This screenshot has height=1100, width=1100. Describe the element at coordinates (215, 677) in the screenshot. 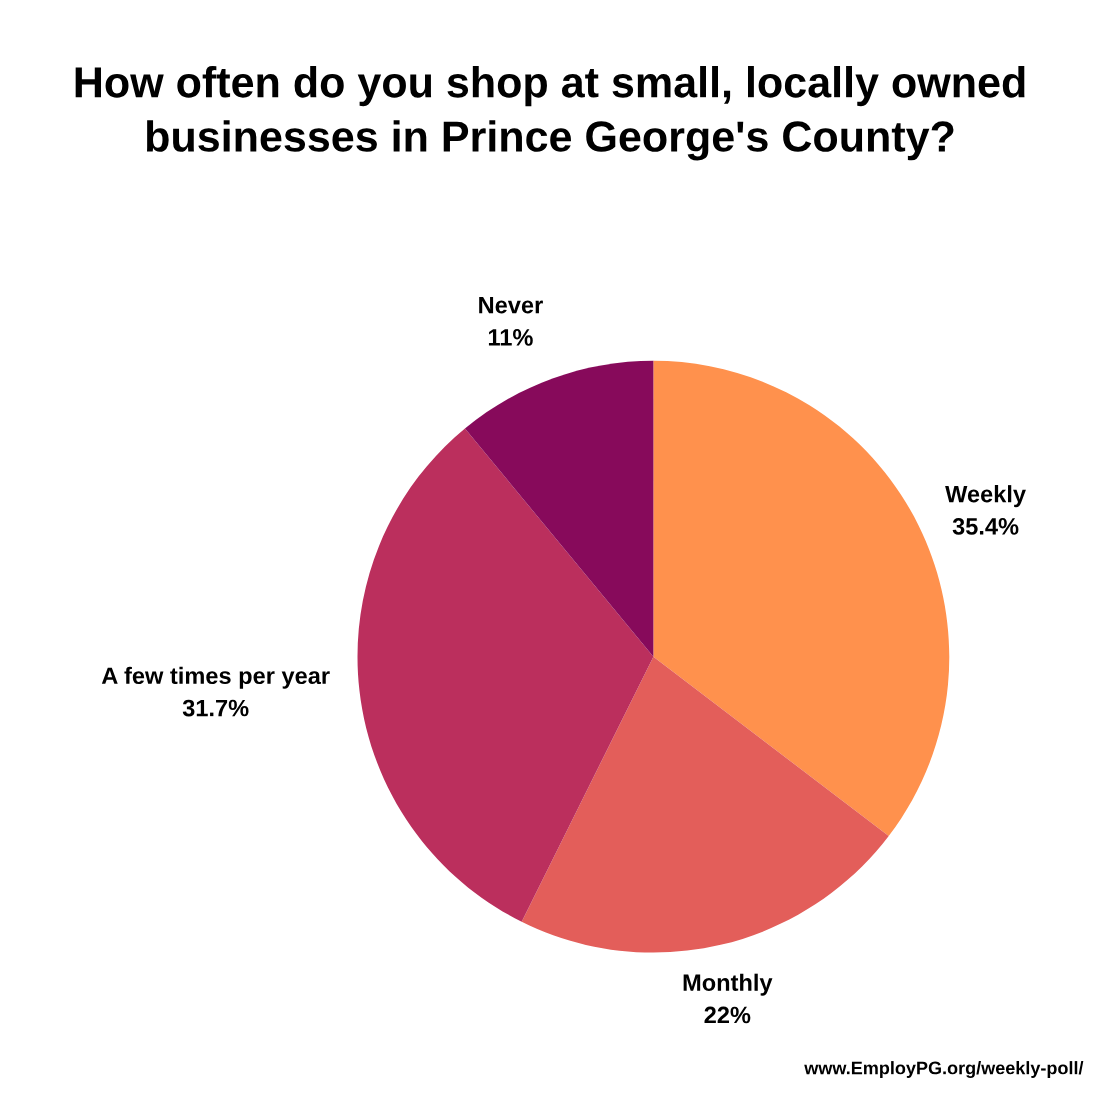

I see `slice-label: A few times per year` at that location.